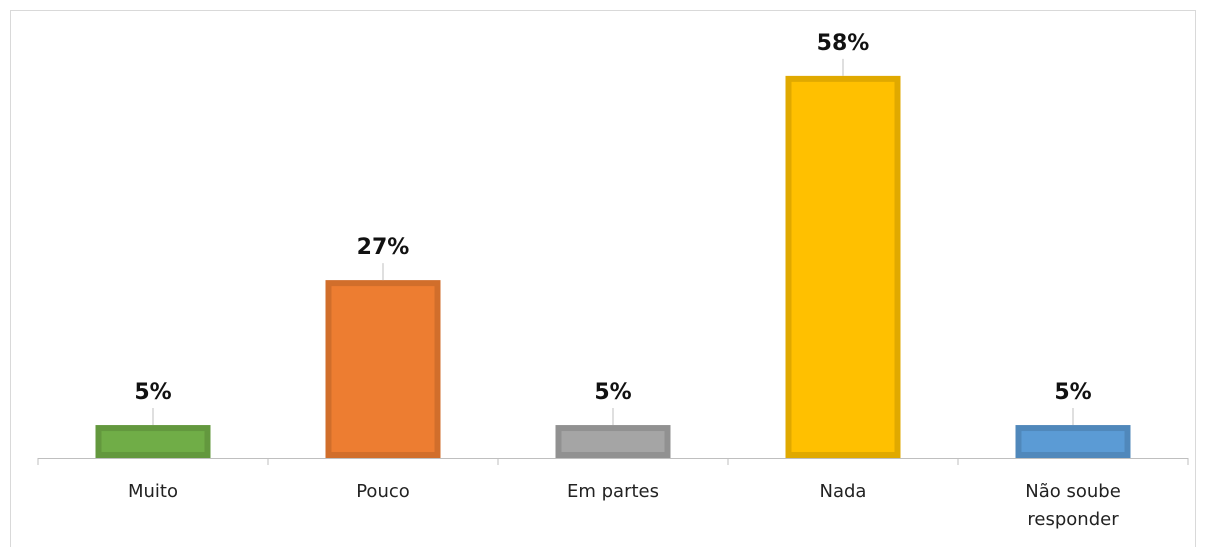  I want to click on value-label: 27%, so click(383, 247).